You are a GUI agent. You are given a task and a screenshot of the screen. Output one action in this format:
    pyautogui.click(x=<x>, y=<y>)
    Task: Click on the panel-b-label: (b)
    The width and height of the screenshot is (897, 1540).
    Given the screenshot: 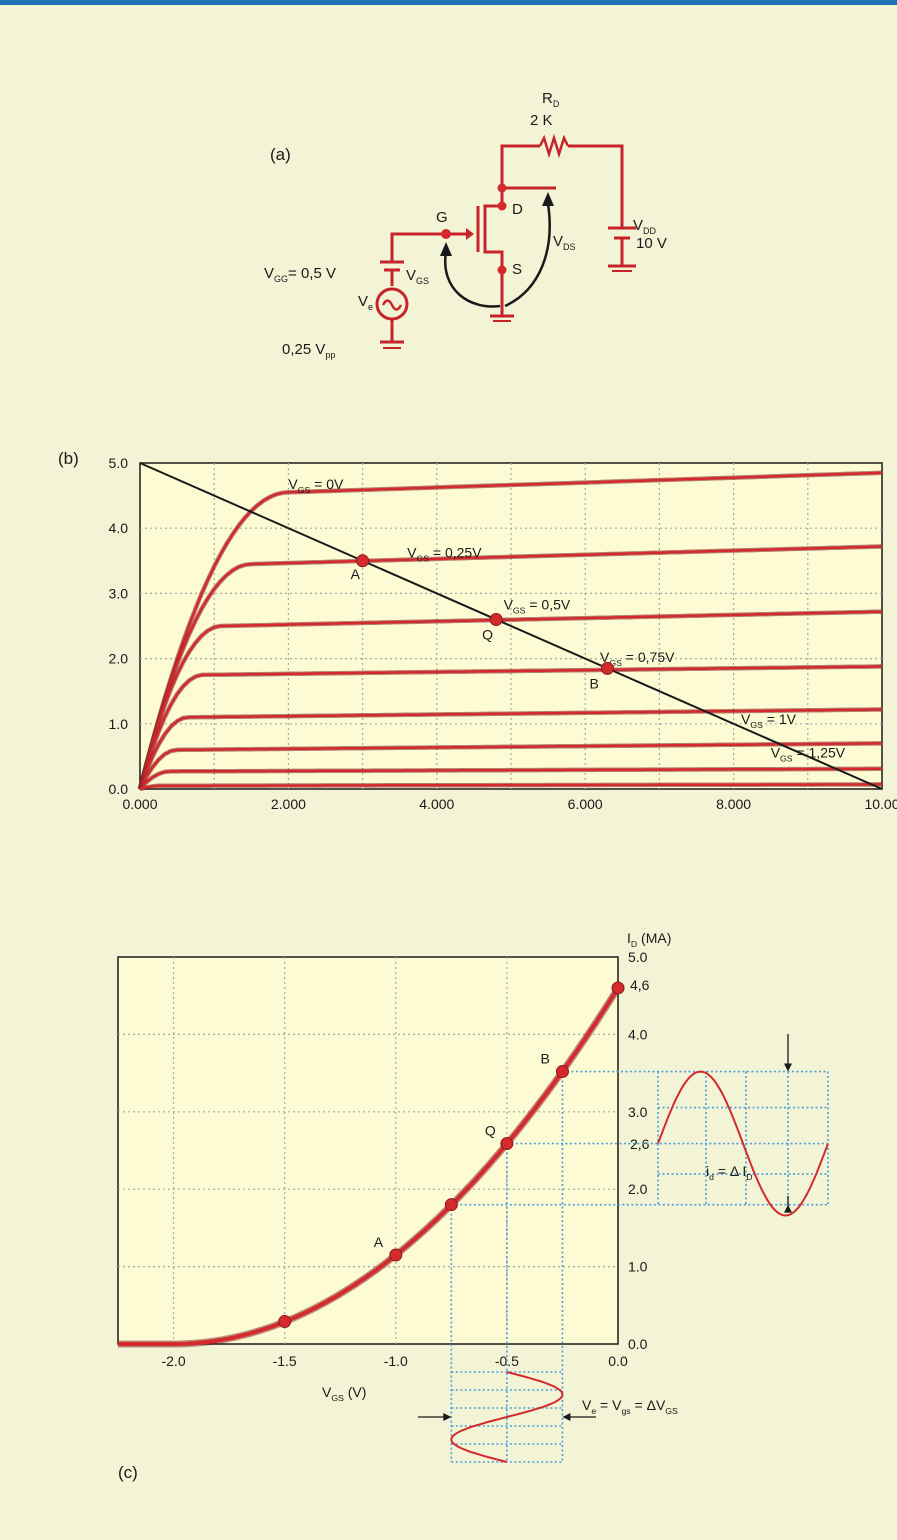 What is the action you would take?
    pyautogui.click(x=68, y=458)
    